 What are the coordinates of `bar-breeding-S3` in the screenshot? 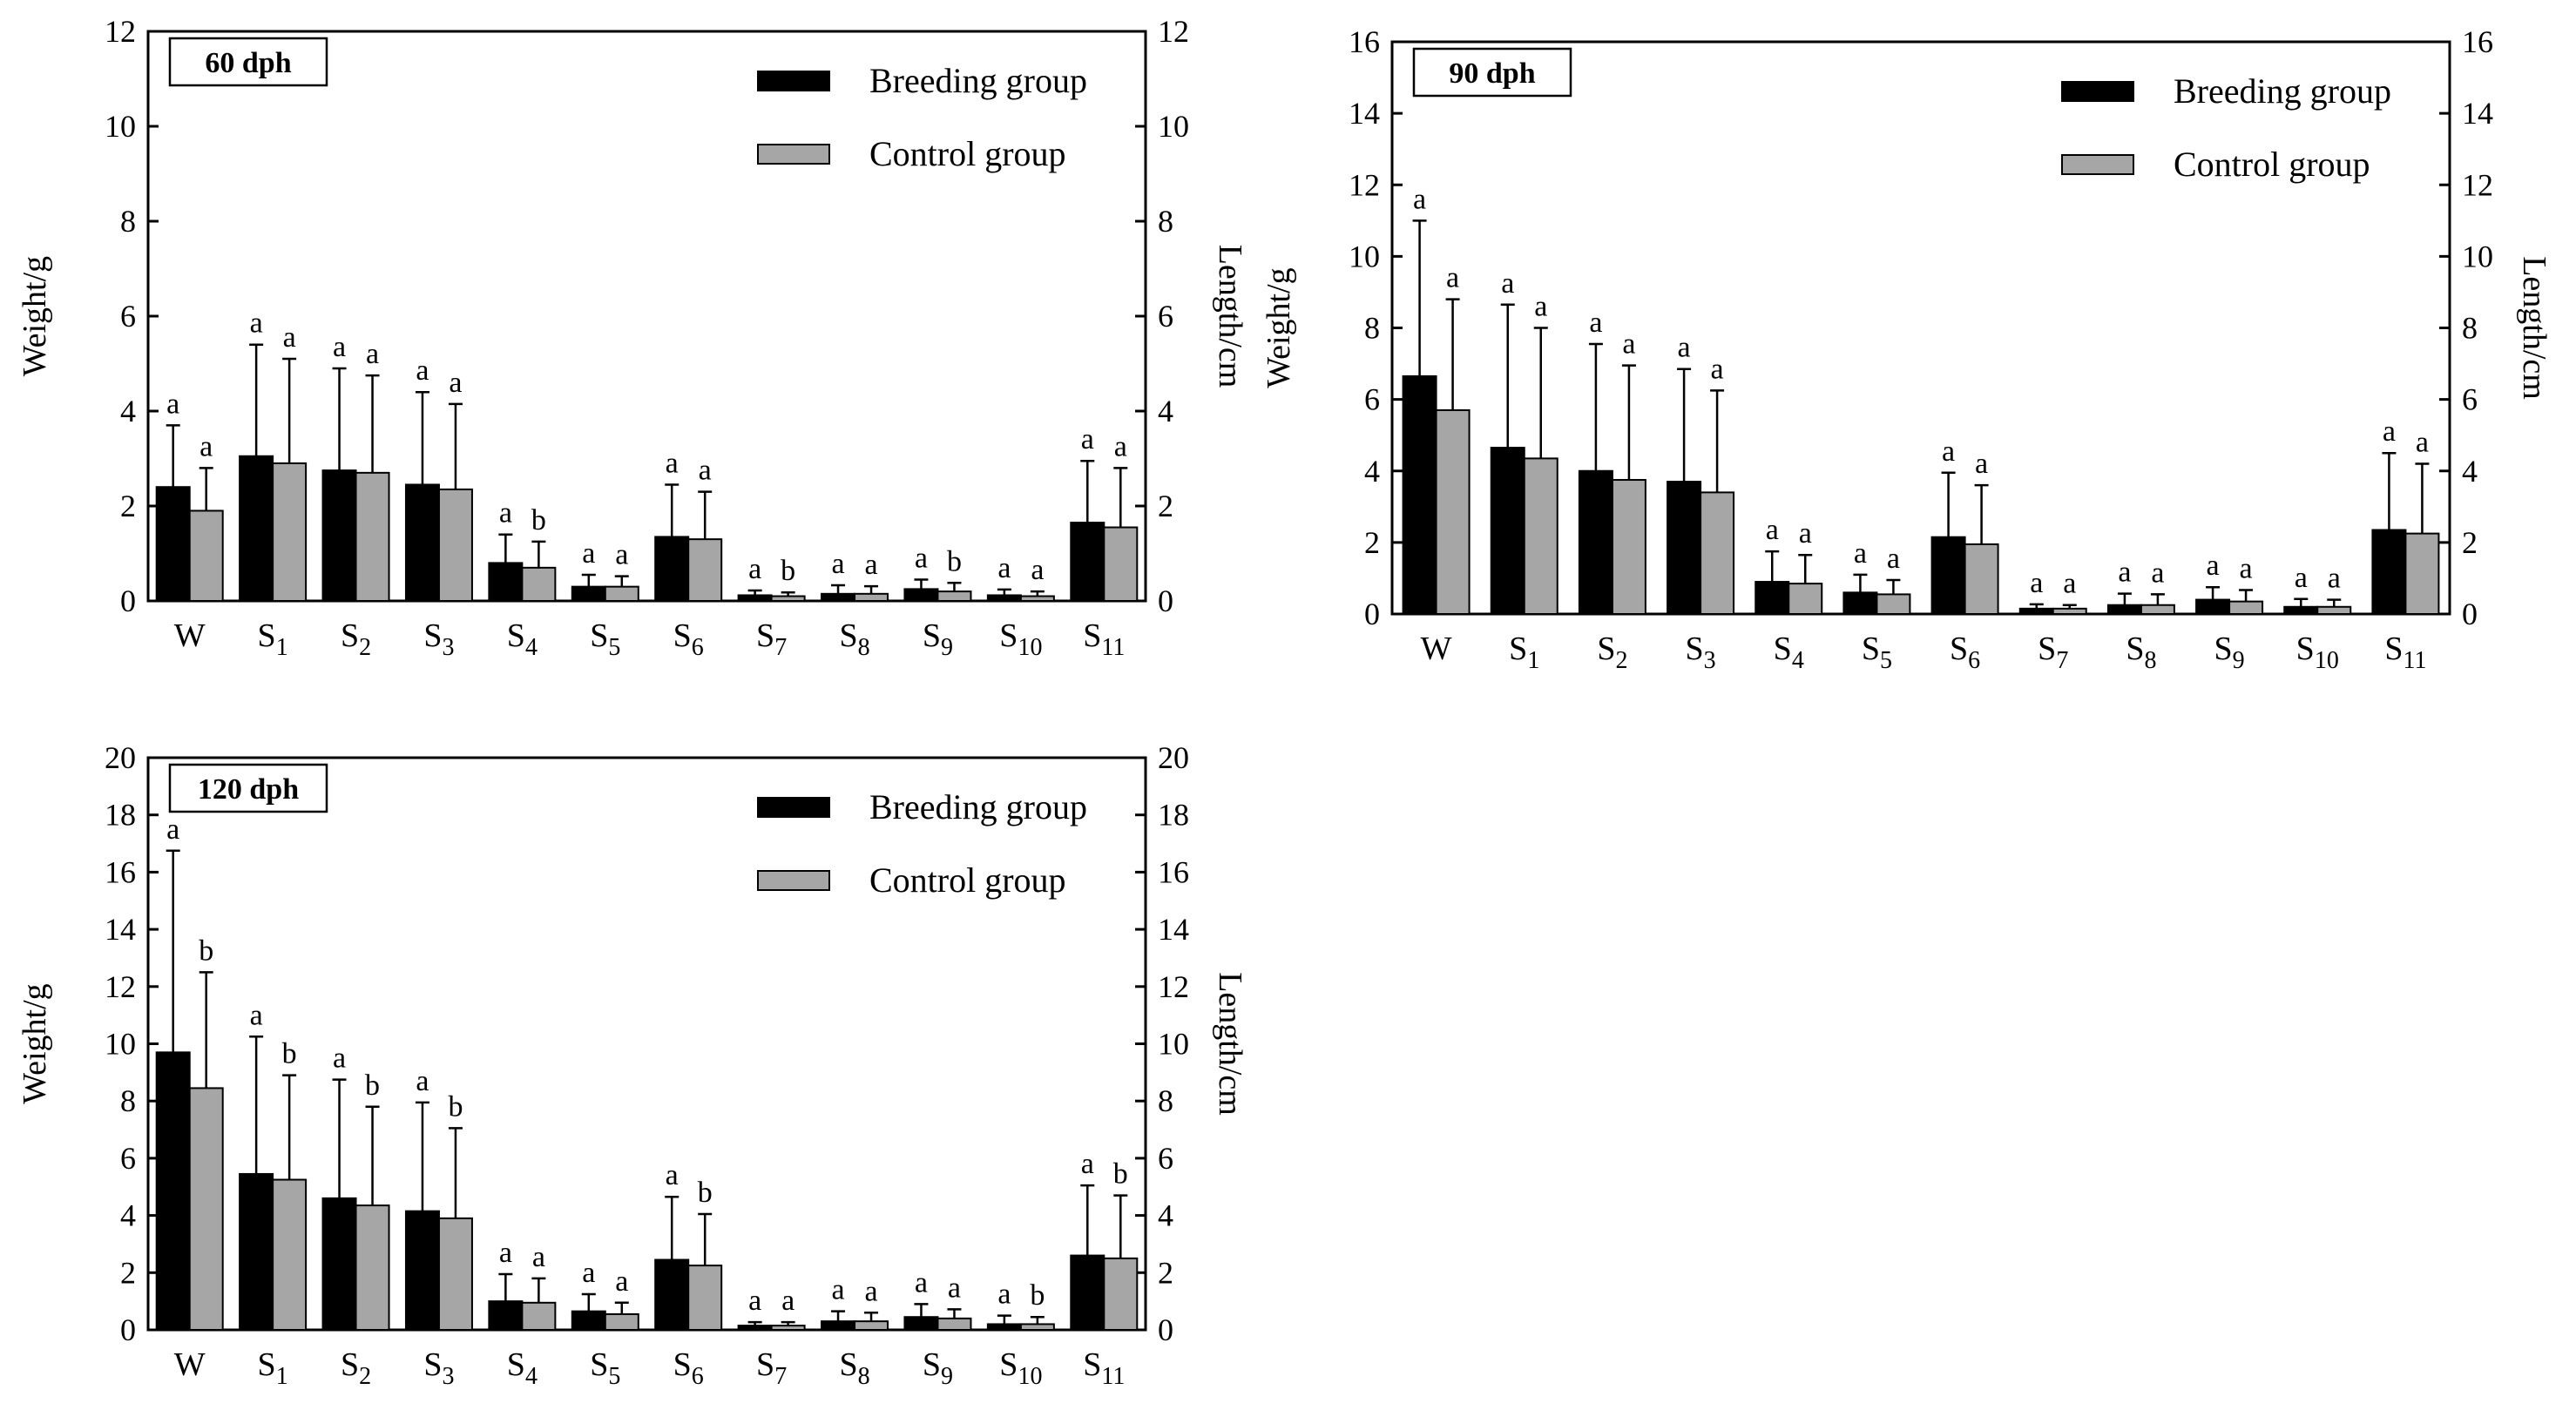 It's located at (422, 1270).